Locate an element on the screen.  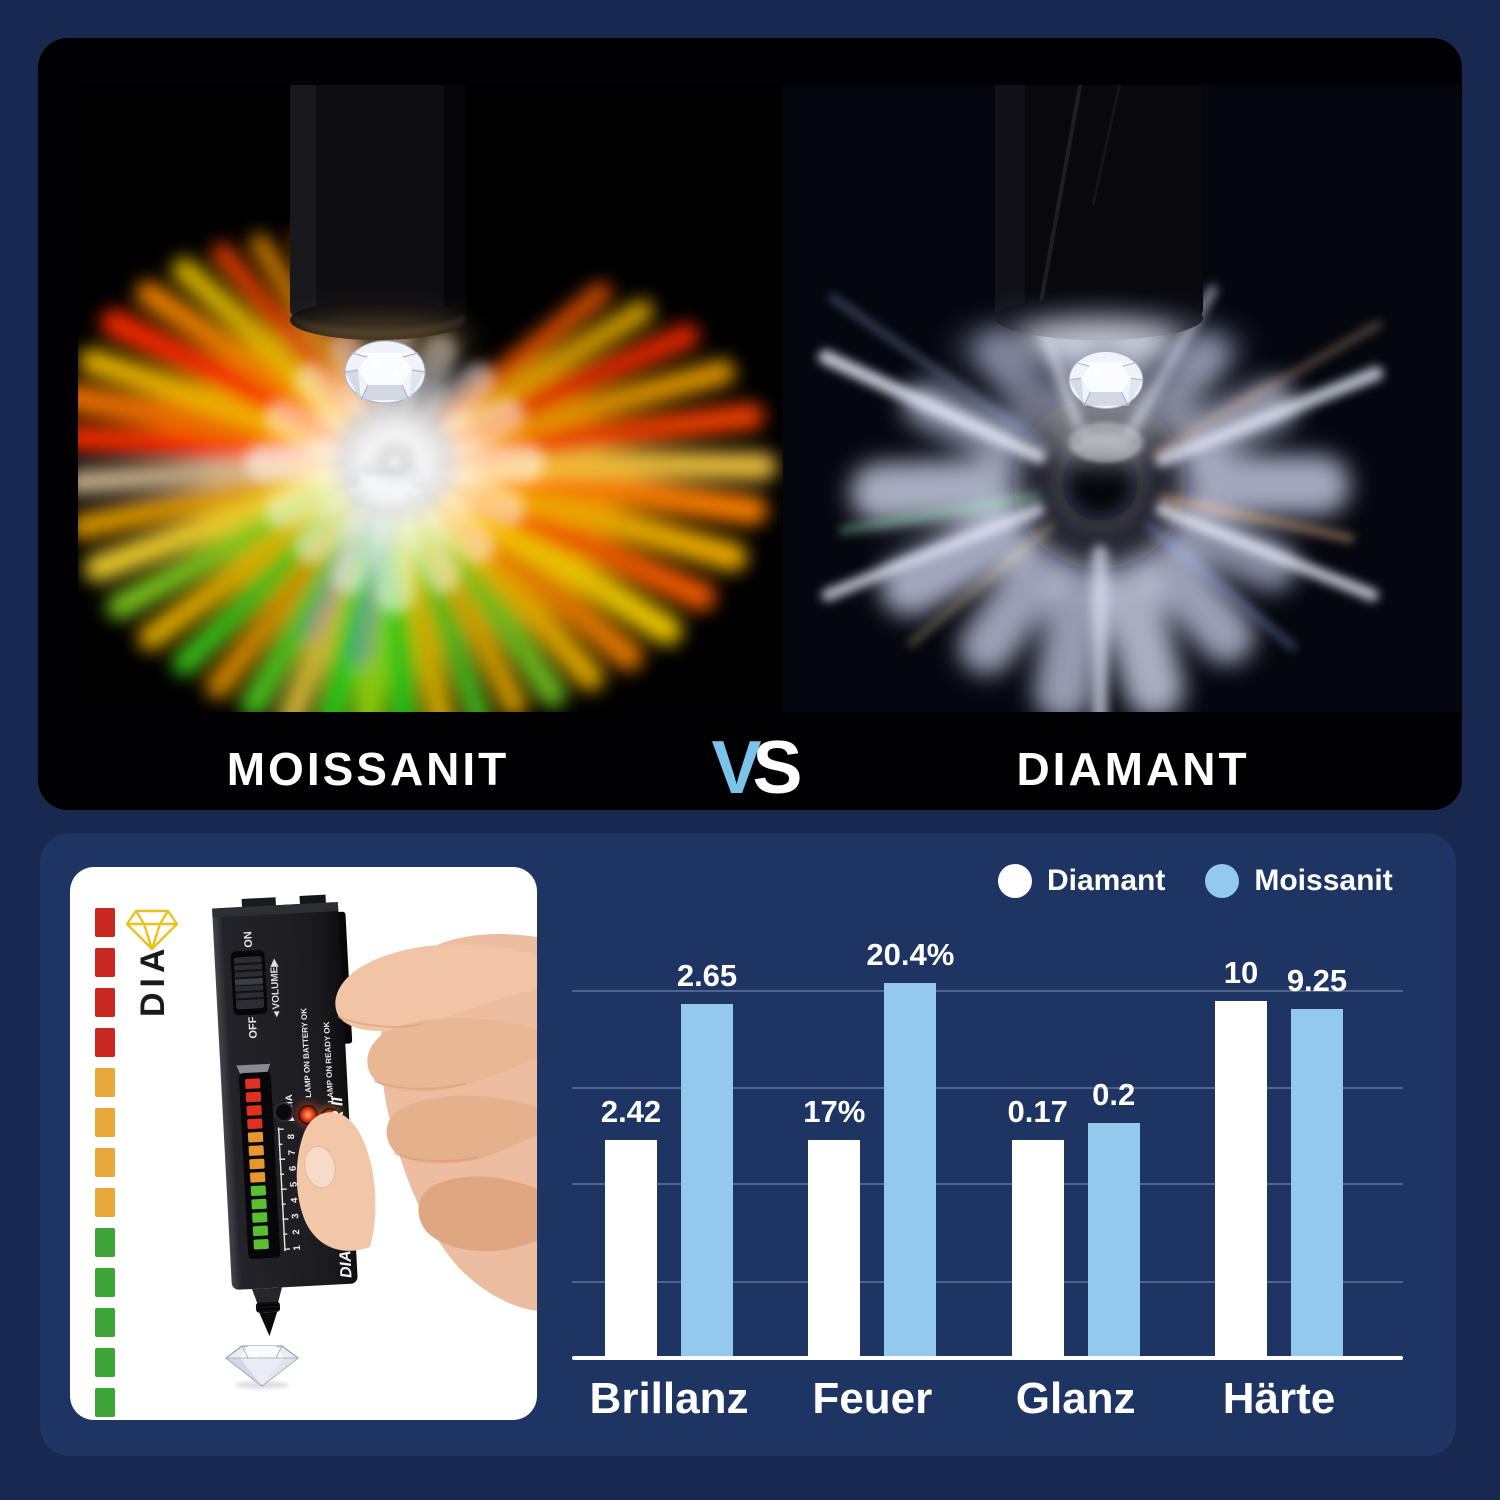
bar-group-glanz: 0.17 0.2 Glanz is located at coordinates (1073, 1183).